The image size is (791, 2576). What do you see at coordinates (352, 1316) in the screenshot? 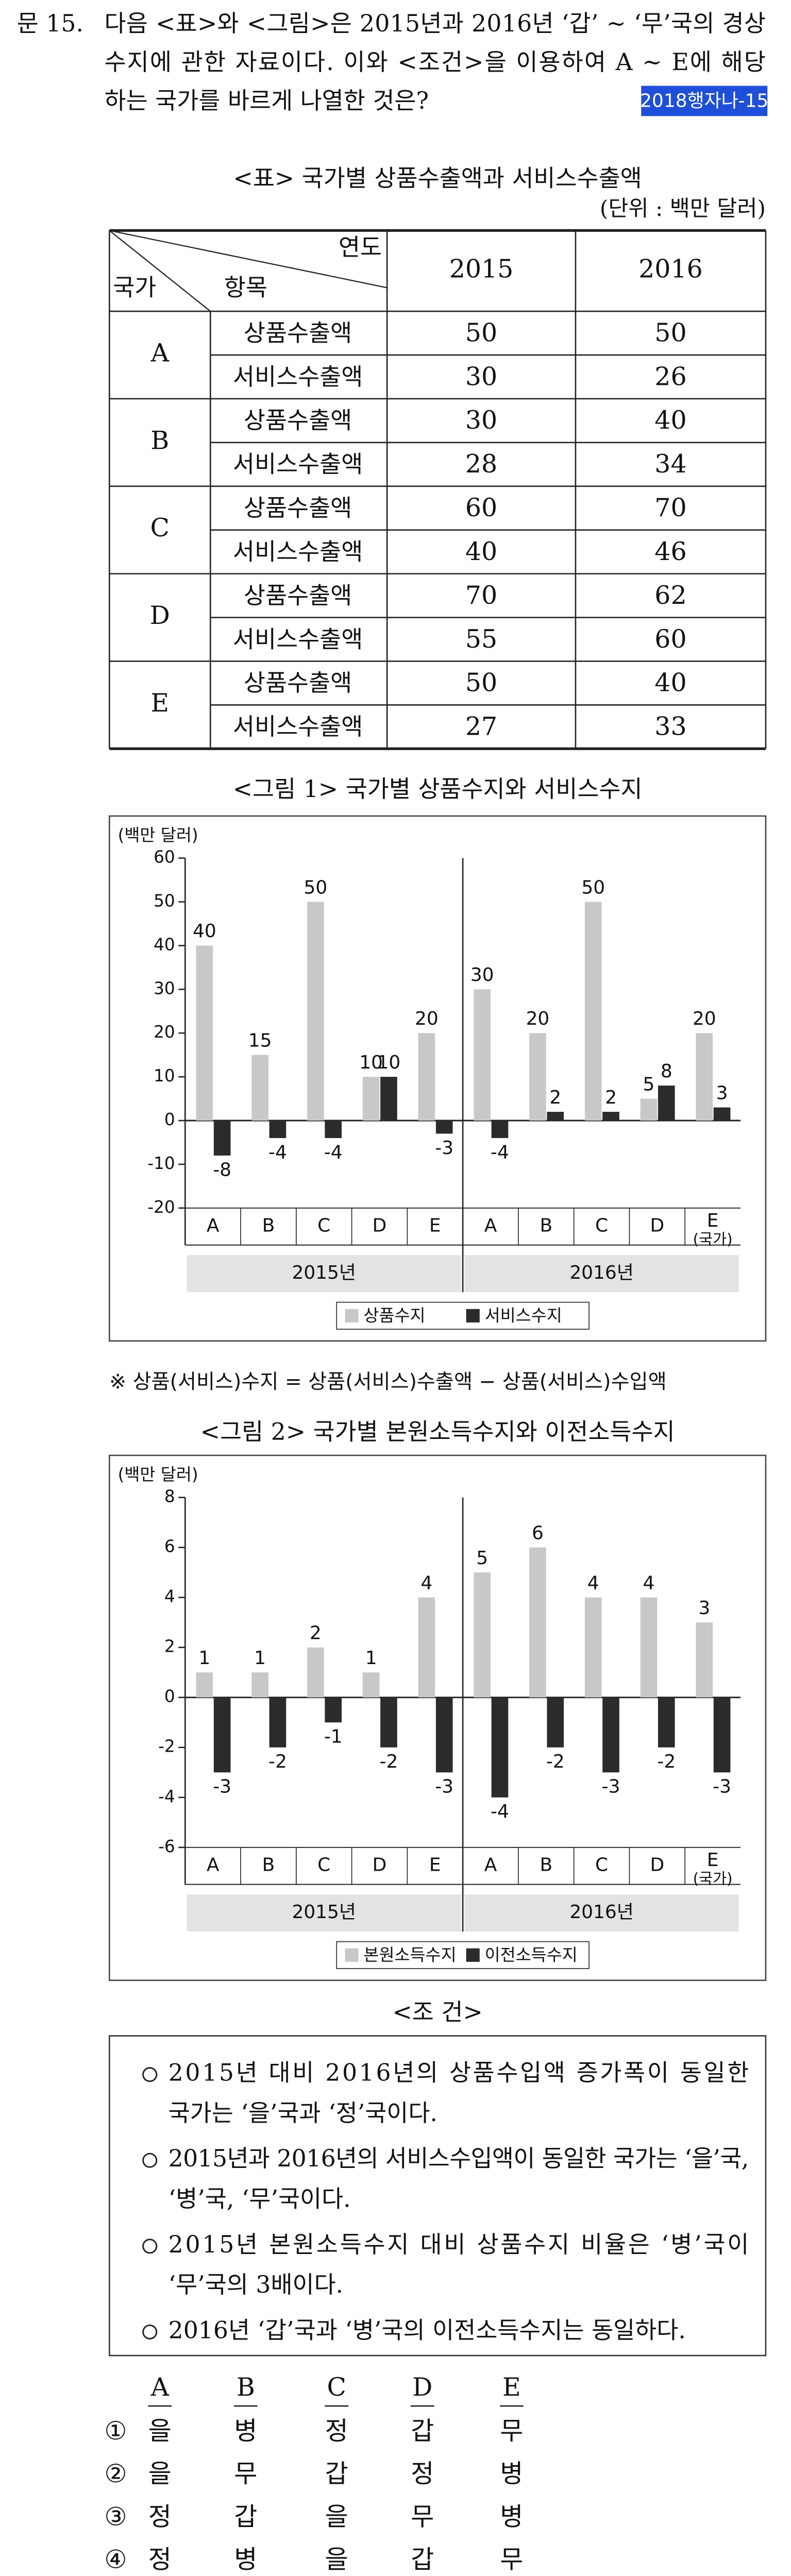
I see `legend-swatch` at bounding box center [352, 1316].